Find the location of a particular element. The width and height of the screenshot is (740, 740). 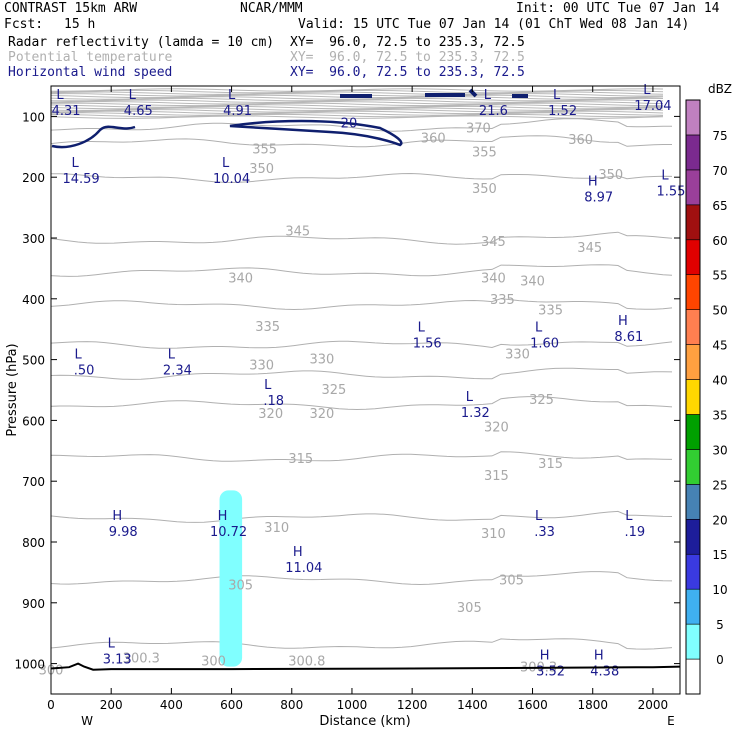

colorbar-frame is located at coordinates (693, 397).